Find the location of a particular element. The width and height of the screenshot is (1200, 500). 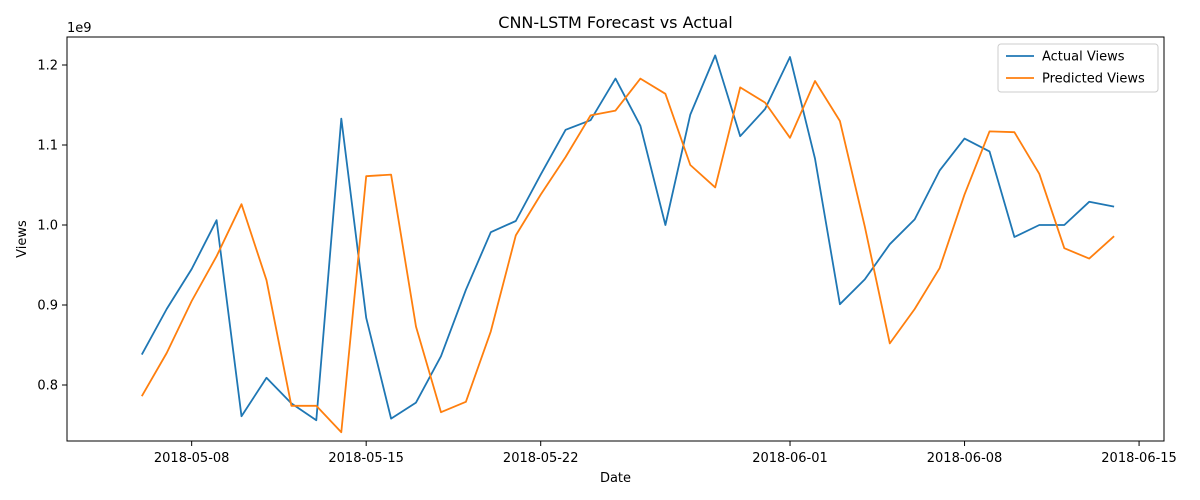

y-tick-label: 0.9 is located at coordinates (47, 306).